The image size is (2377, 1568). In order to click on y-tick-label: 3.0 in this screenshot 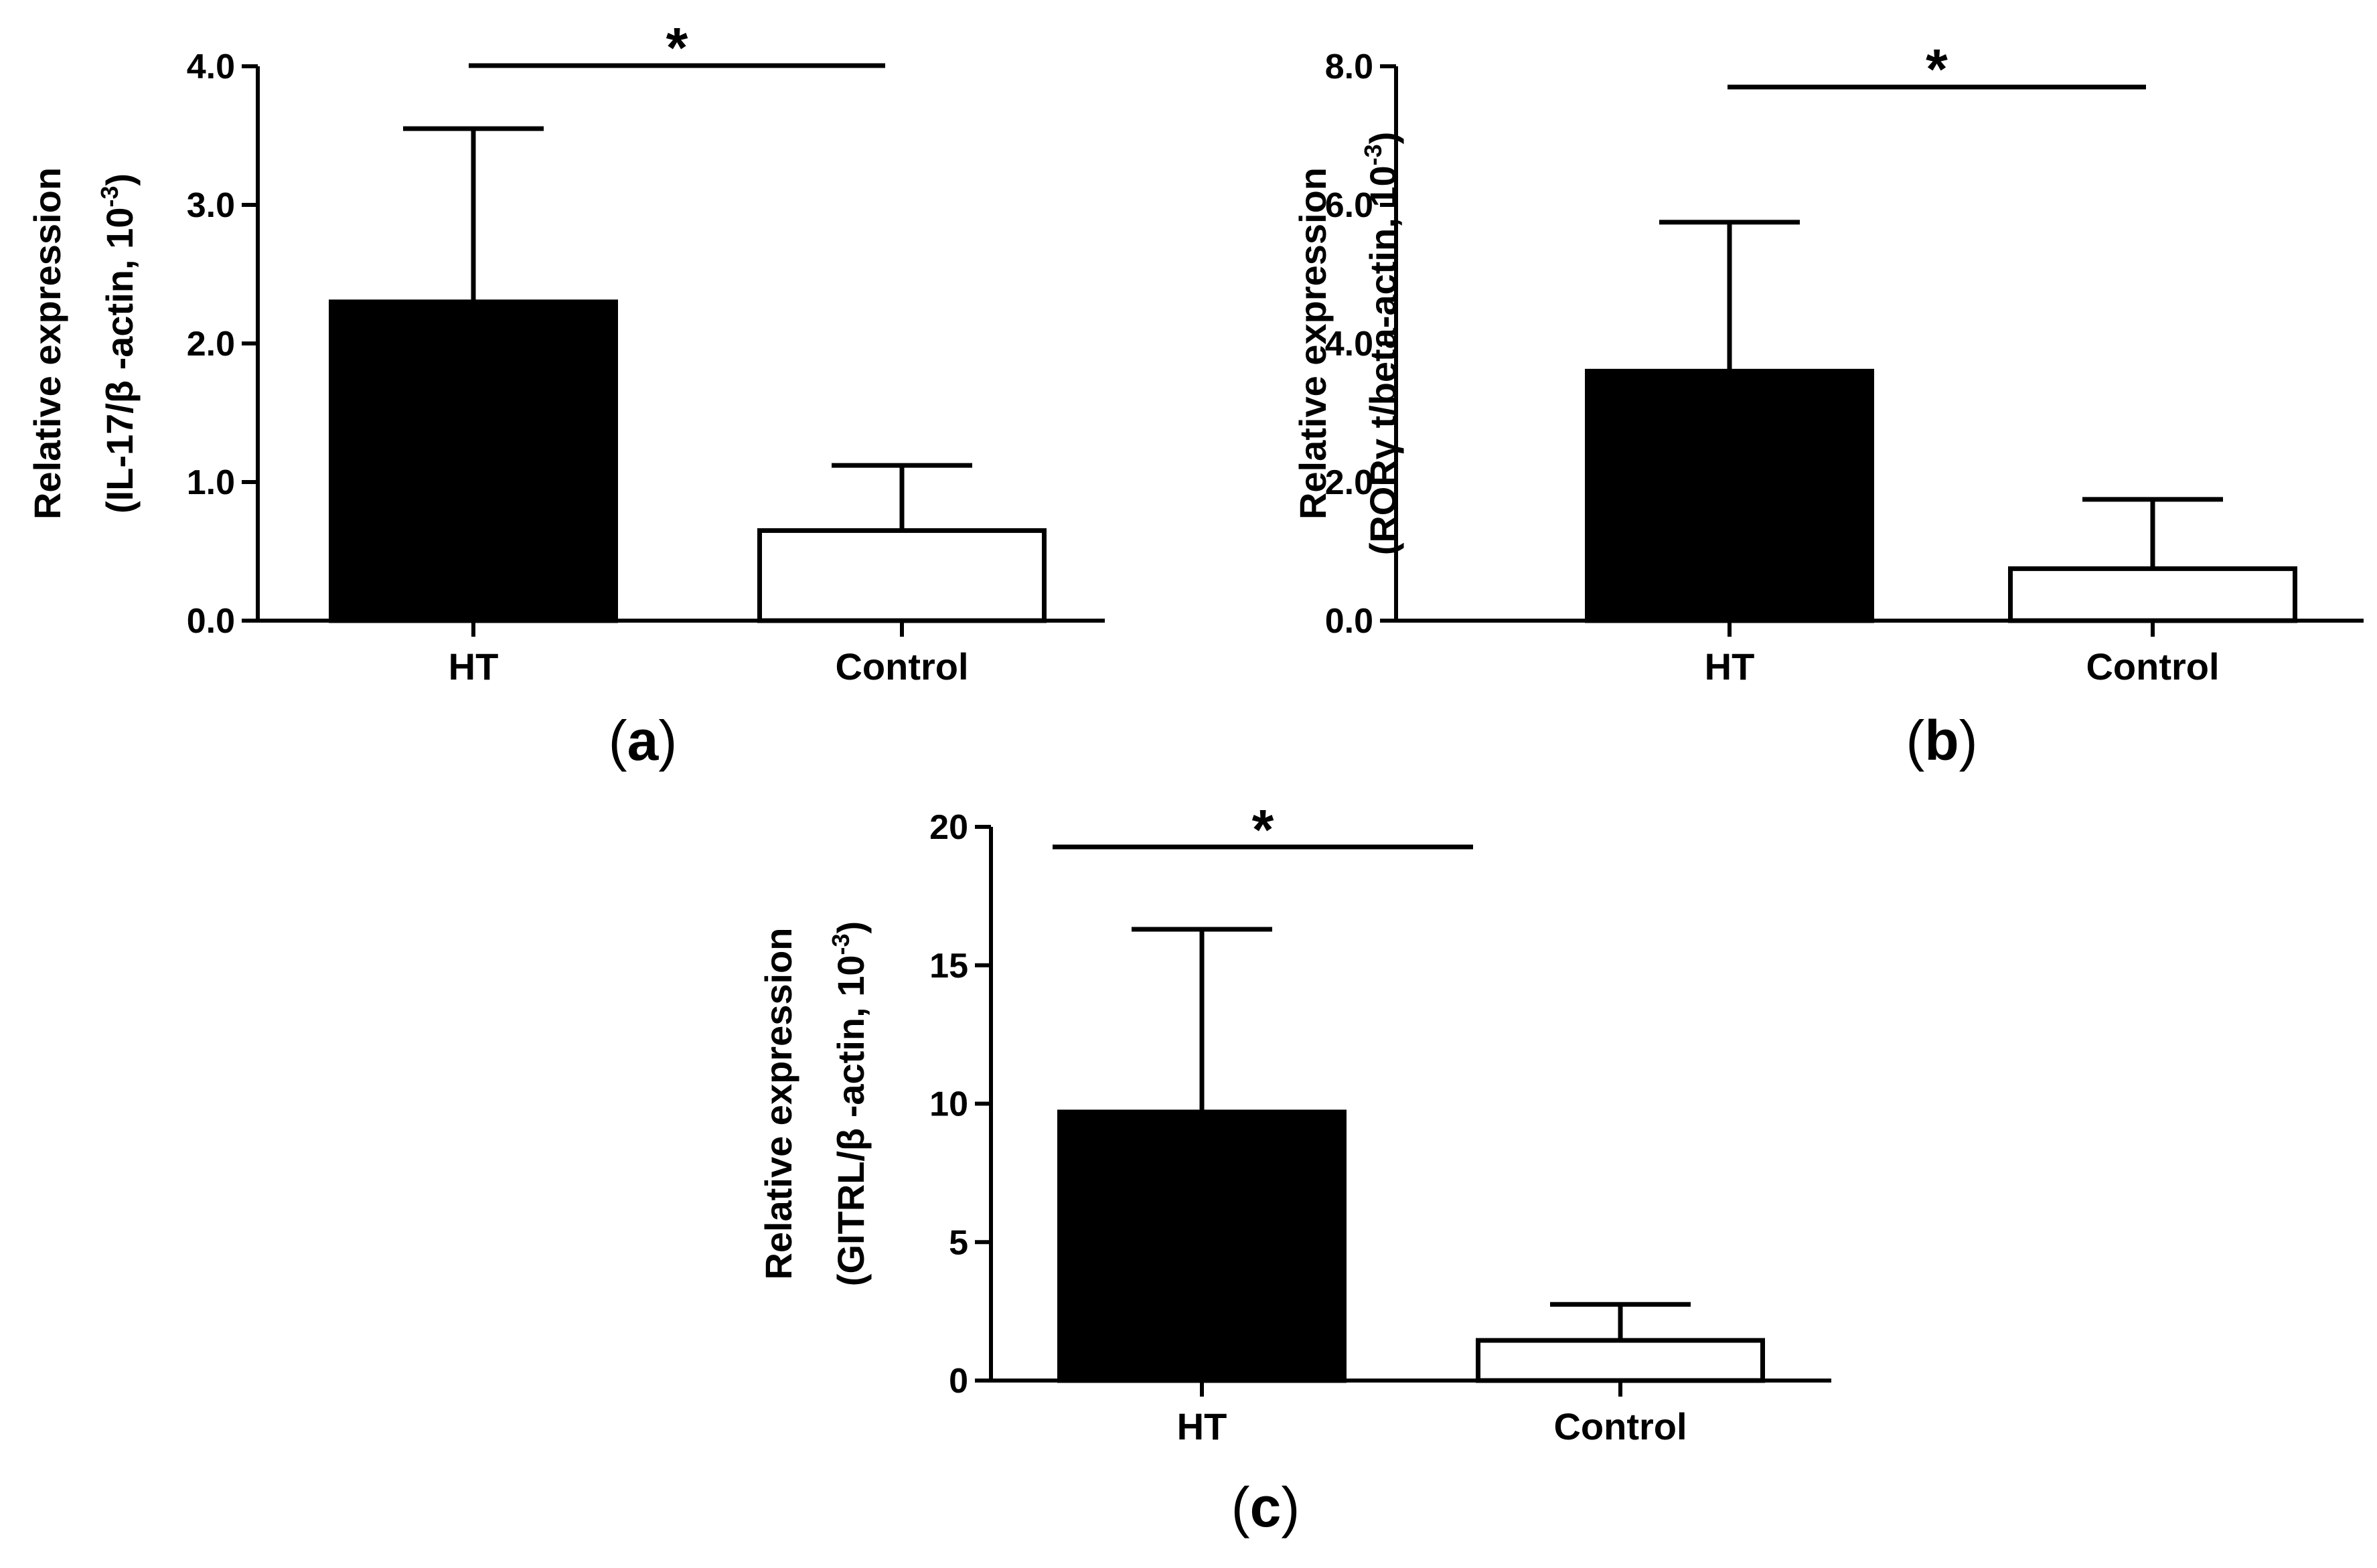, I will do `click(211, 205)`.